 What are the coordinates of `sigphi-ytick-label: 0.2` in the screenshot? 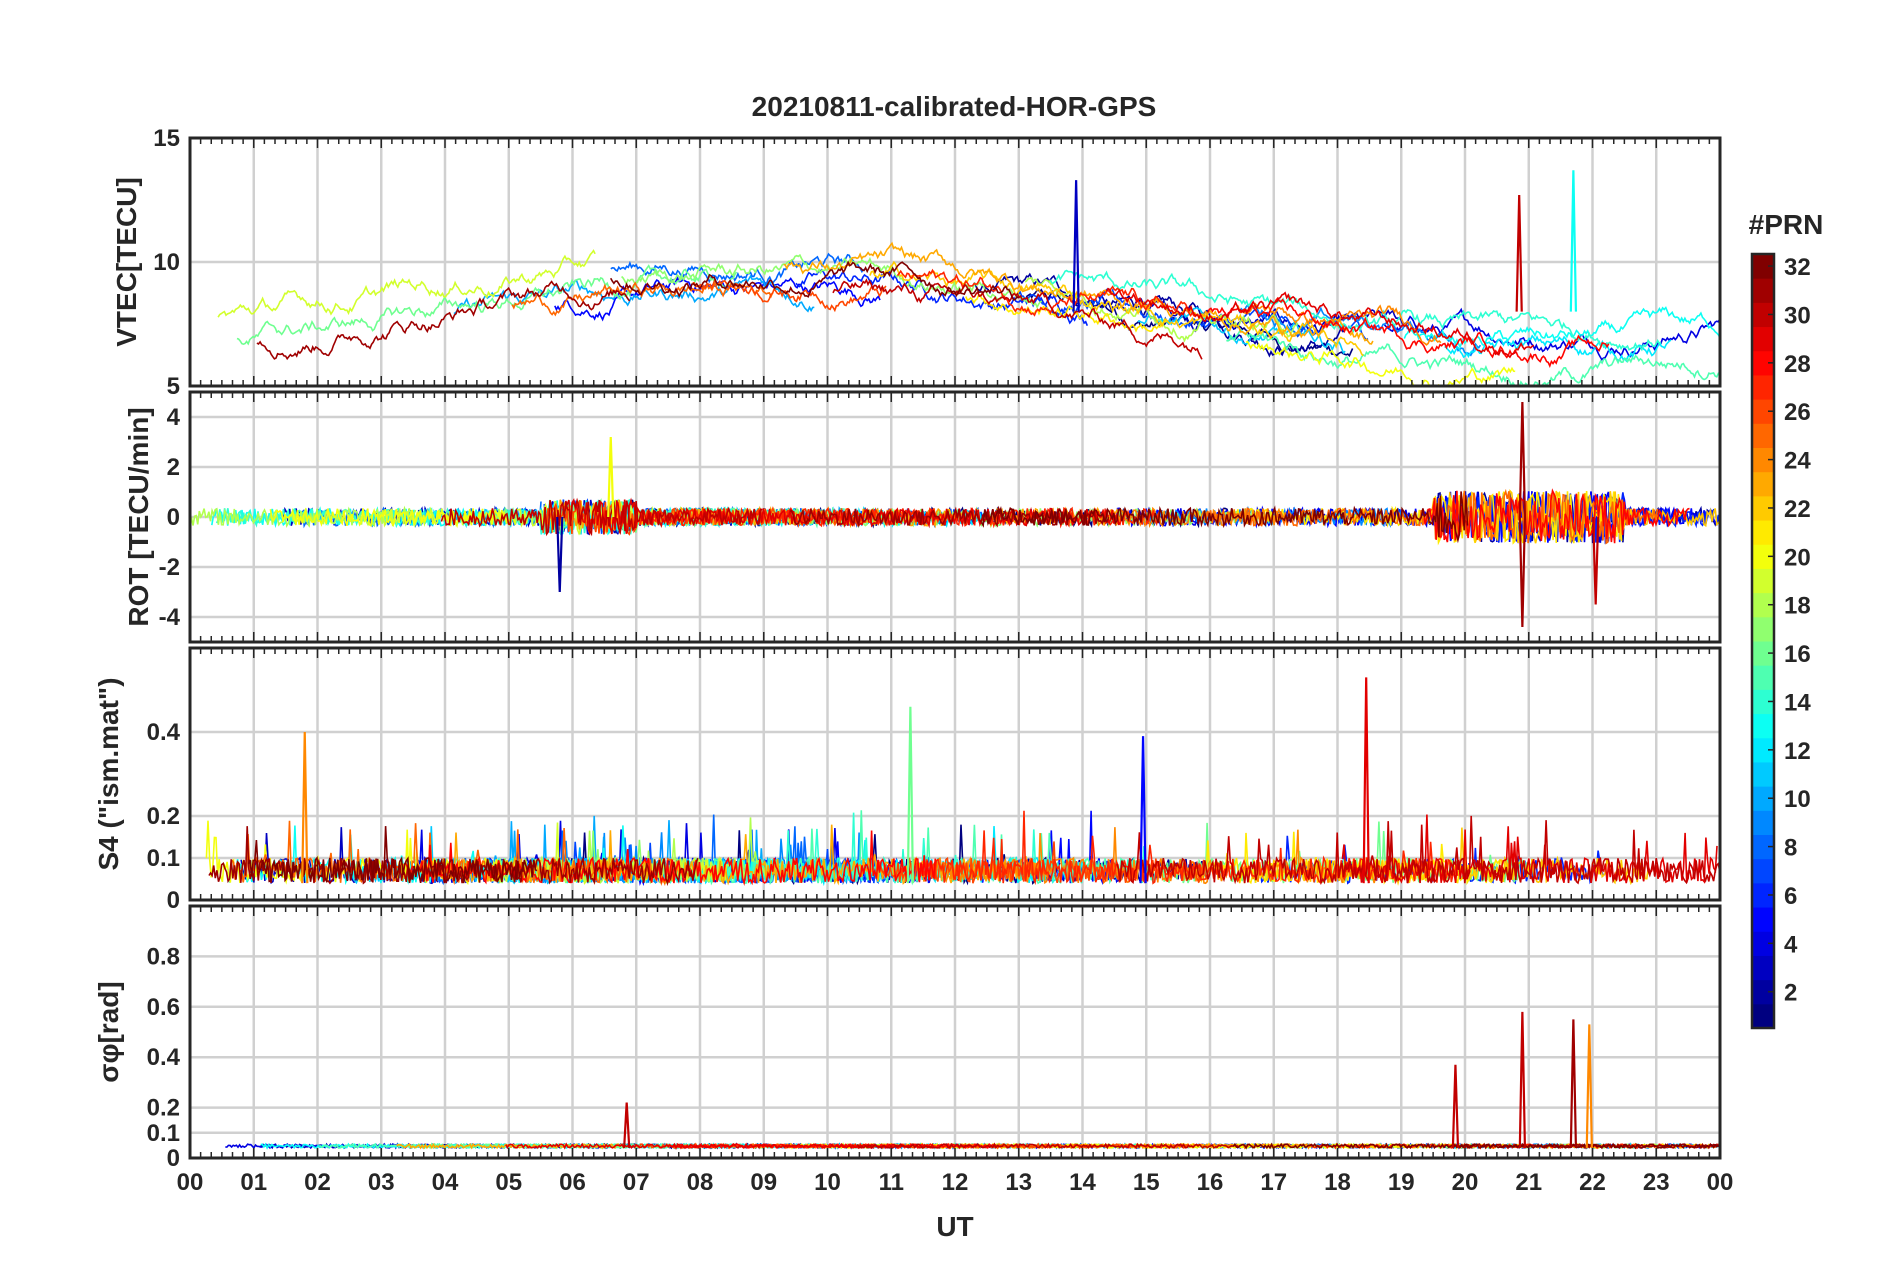 It's located at (163, 1108).